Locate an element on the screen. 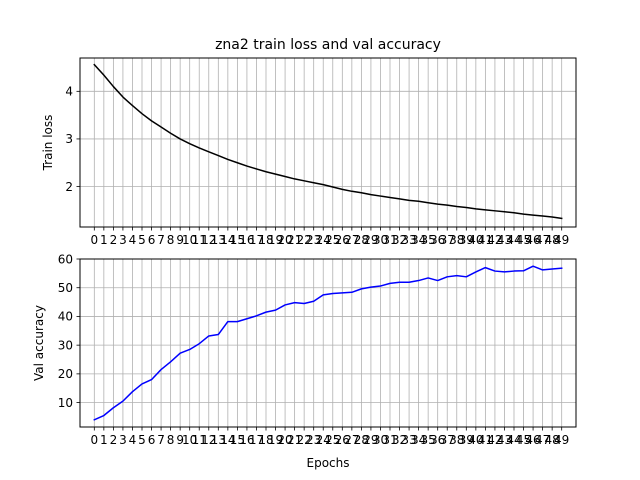 The height and width of the screenshot is (480, 640). val-accuracy-x-tick-label: 22 is located at coordinates (304, 440).